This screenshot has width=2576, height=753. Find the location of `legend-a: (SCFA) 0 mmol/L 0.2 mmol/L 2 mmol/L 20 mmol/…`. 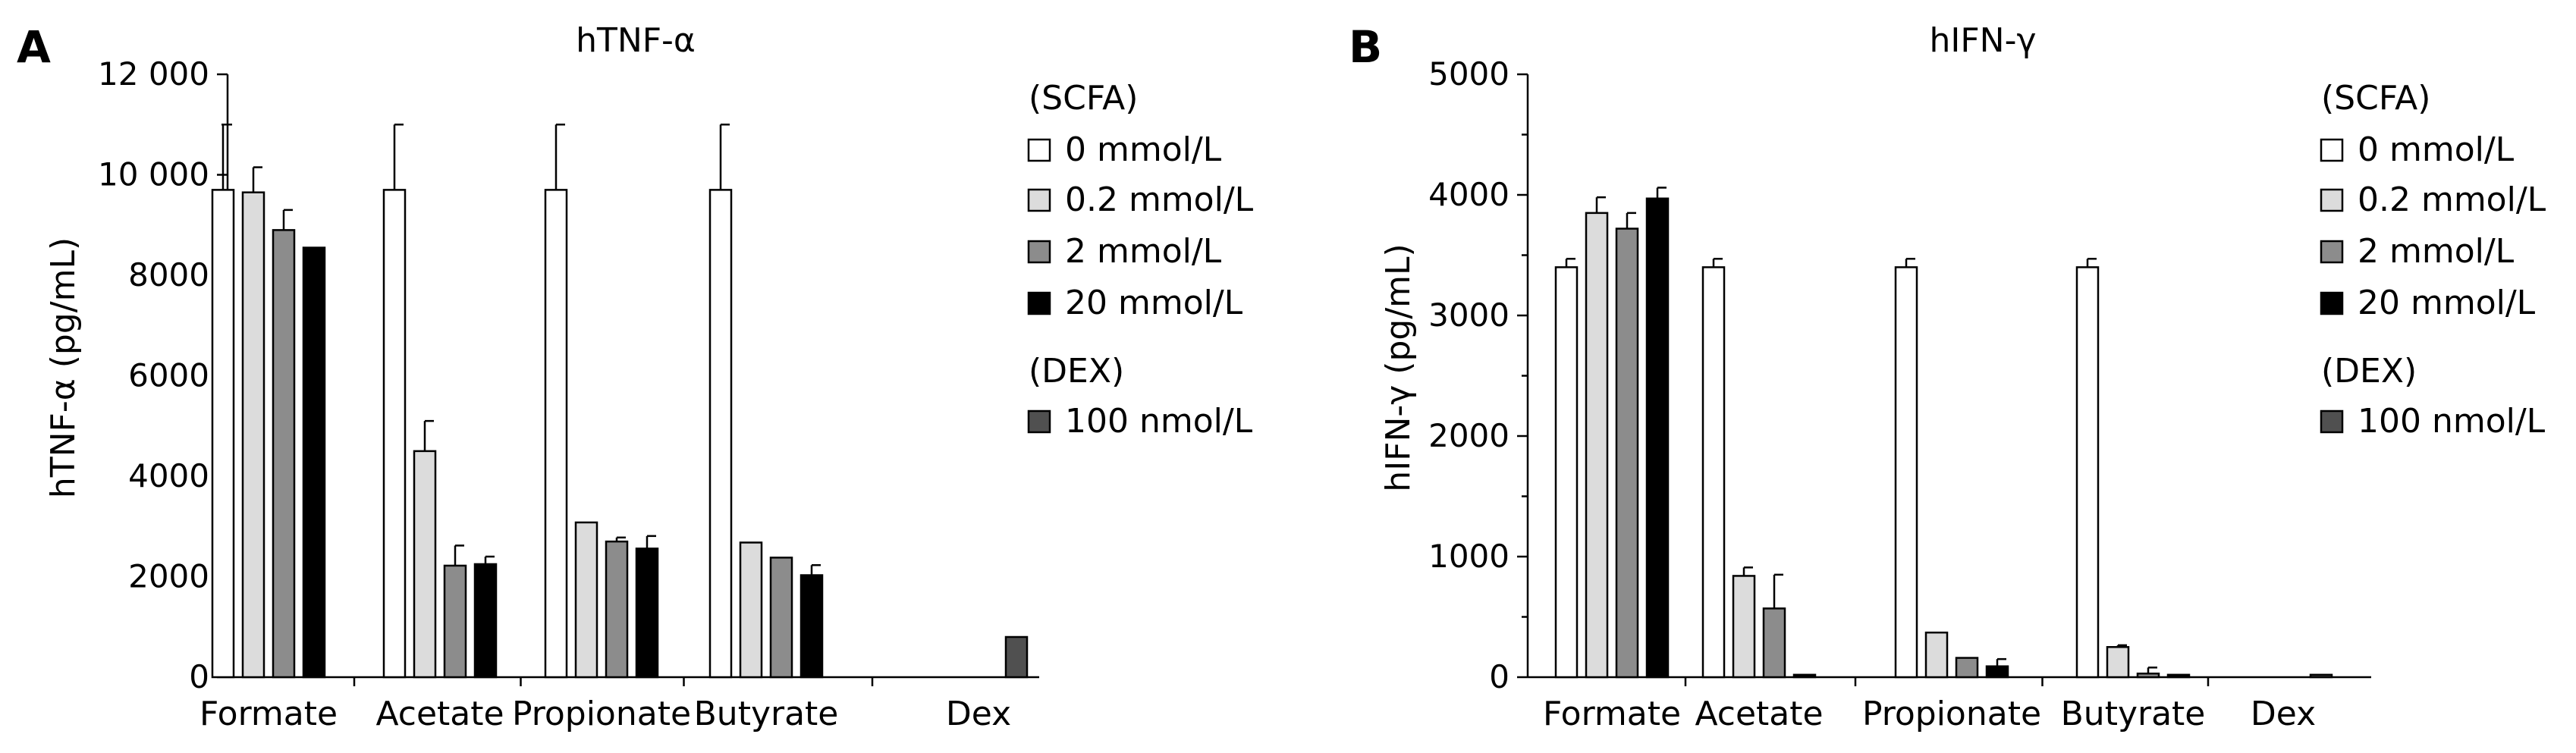

legend-a: (SCFA) 0 mmol/L 0.2 mmol/L 2 mmol/L 20 mmol/… is located at coordinates (1140, 260).